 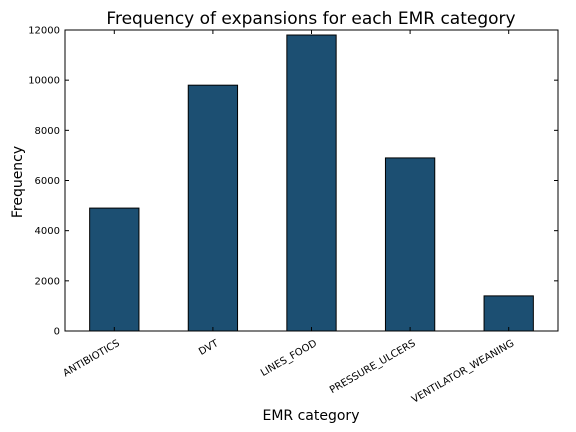 I want to click on y-tick-label: 4000, so click(x=47, y=231).